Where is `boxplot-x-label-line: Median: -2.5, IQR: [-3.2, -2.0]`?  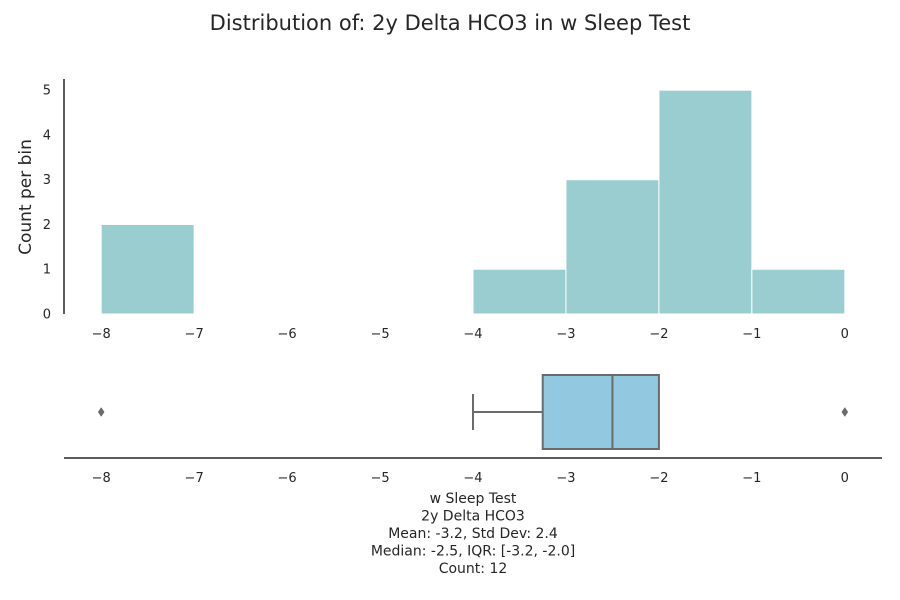 boxplot-x-label-line: Median: -2.5, IQR: [-3.2, -2.0] is located at coordinates (473, 552).